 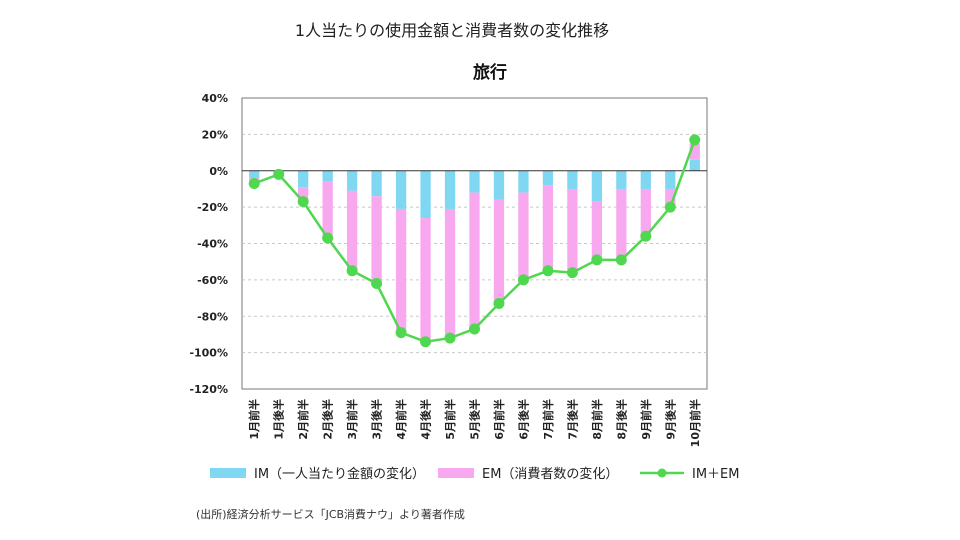 I want to click on y-tick-label: -120%, so click(x=208, y=389).